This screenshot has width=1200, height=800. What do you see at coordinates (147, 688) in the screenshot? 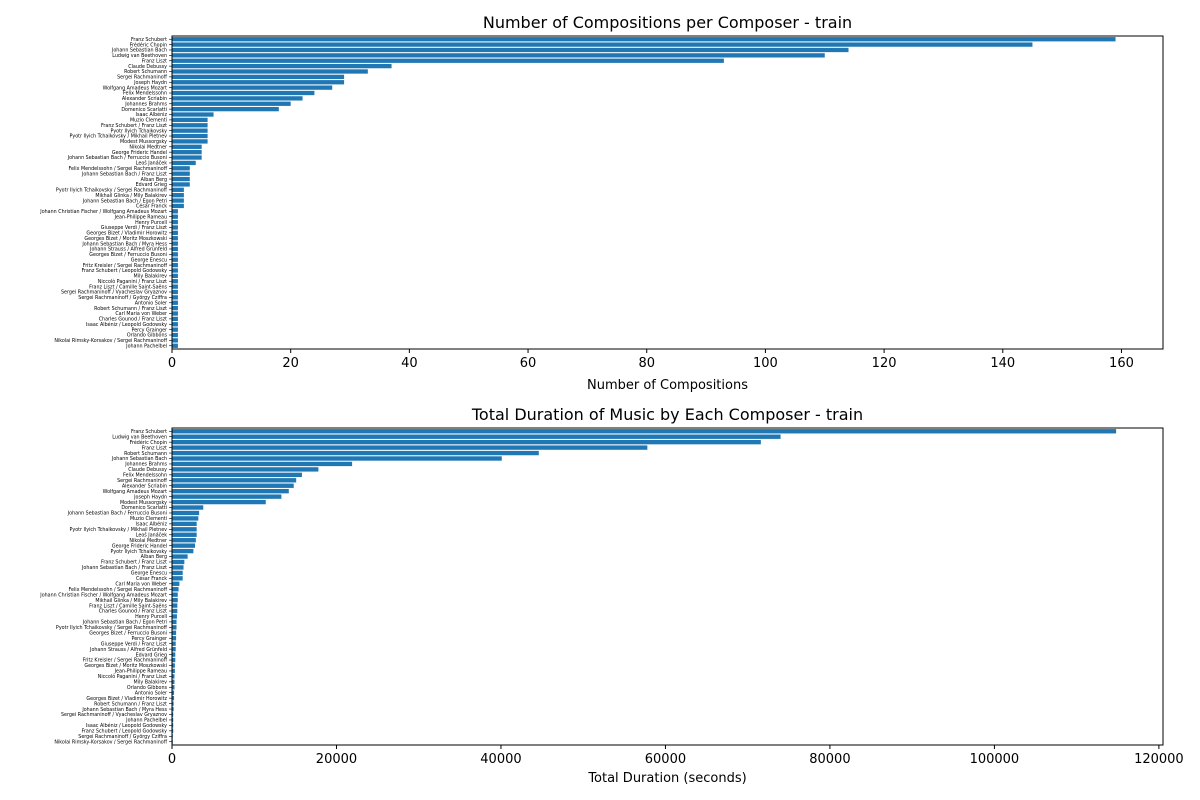
I see `duration-category-label: Orlando Gibbons` at bounding box center [147, 688].